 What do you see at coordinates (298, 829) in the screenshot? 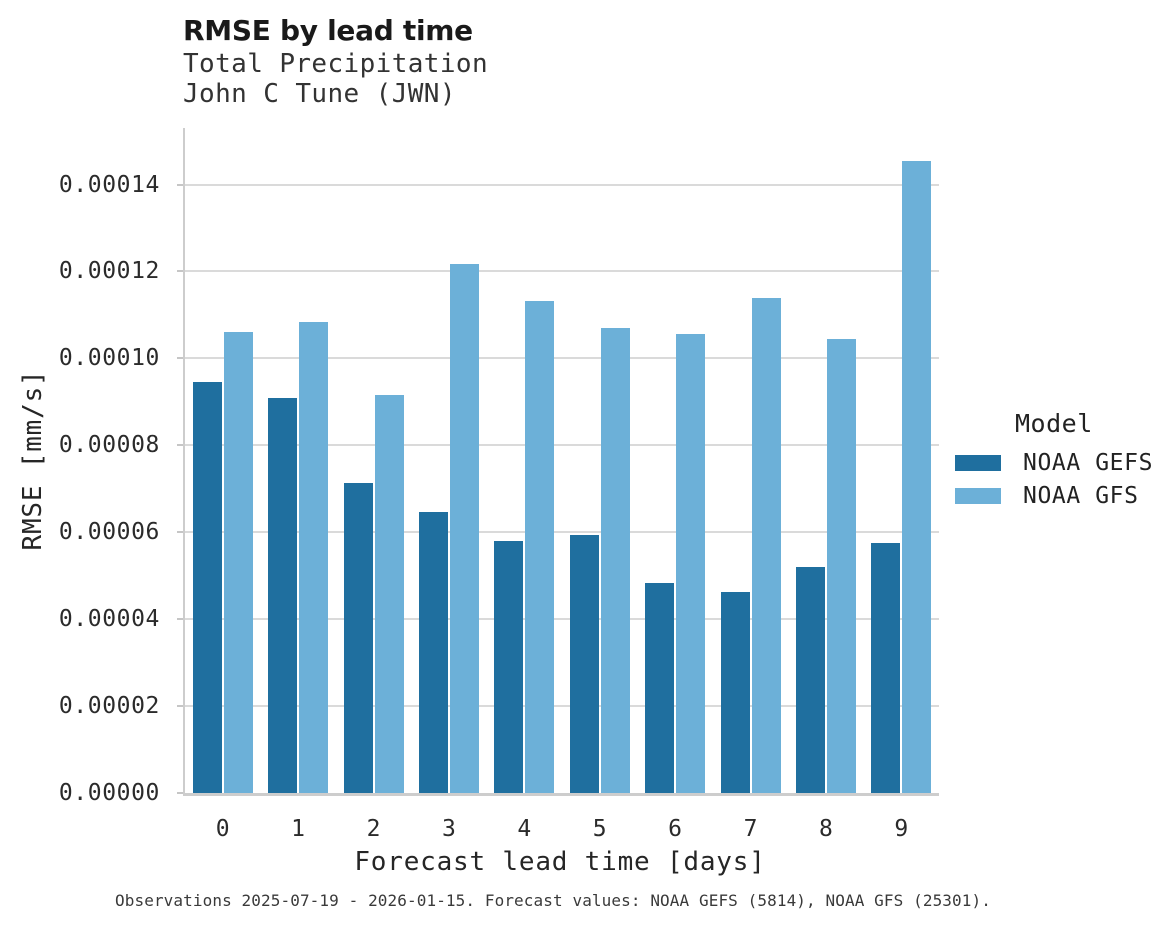
I see `x-tick-label: 1` at bounding box center [298, 829].